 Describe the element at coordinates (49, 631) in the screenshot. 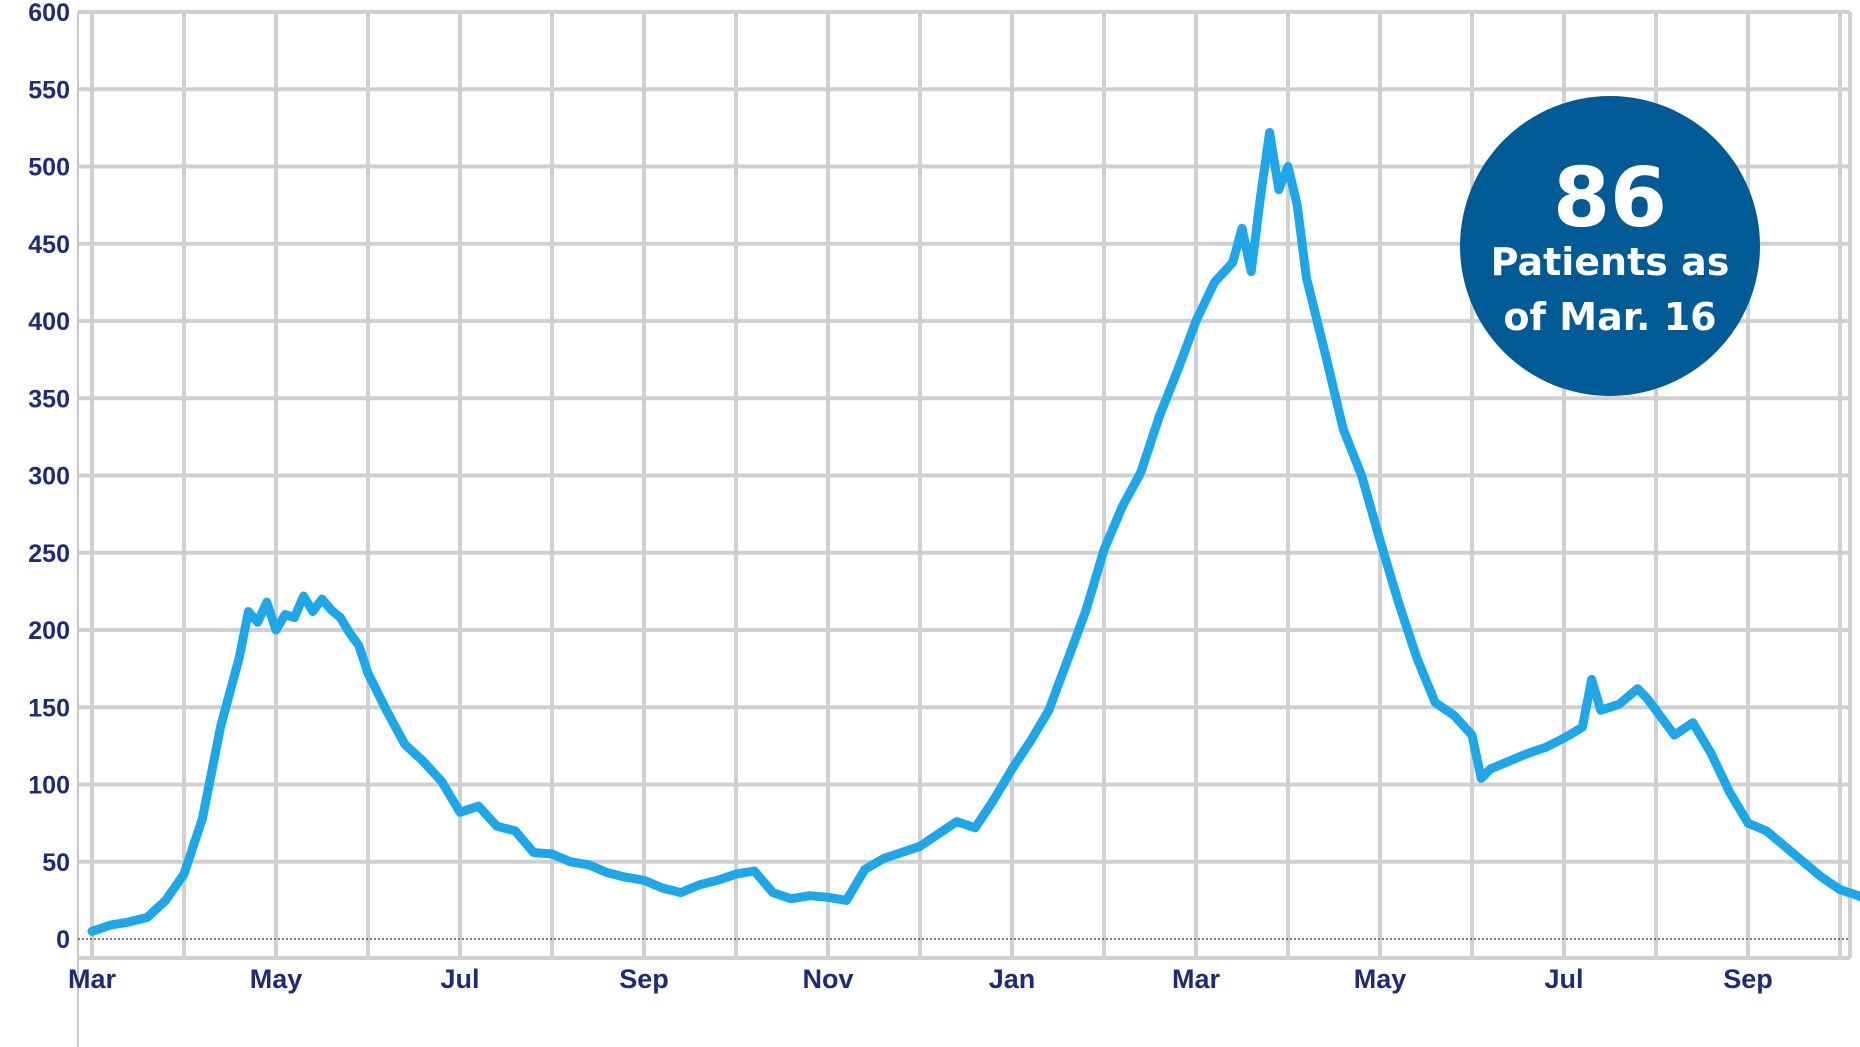

I see `y-tick-label: 200` at that location.